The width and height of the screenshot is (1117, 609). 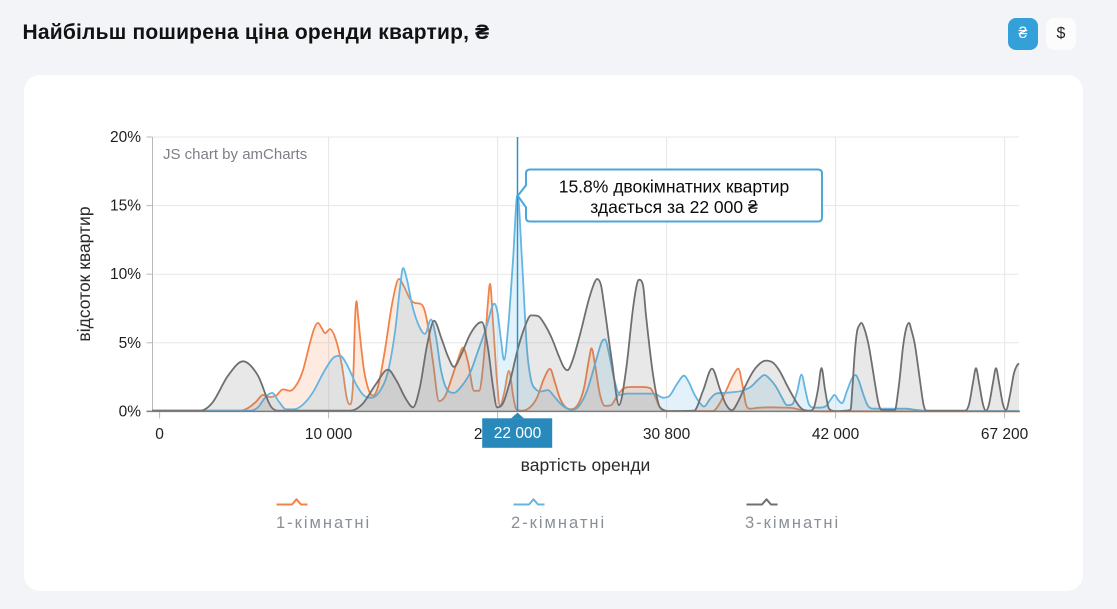 What do you see at coordinates (836, 434) in the screenshot?
I see `svg-text: 42 000` at bounding box center [836, 434].